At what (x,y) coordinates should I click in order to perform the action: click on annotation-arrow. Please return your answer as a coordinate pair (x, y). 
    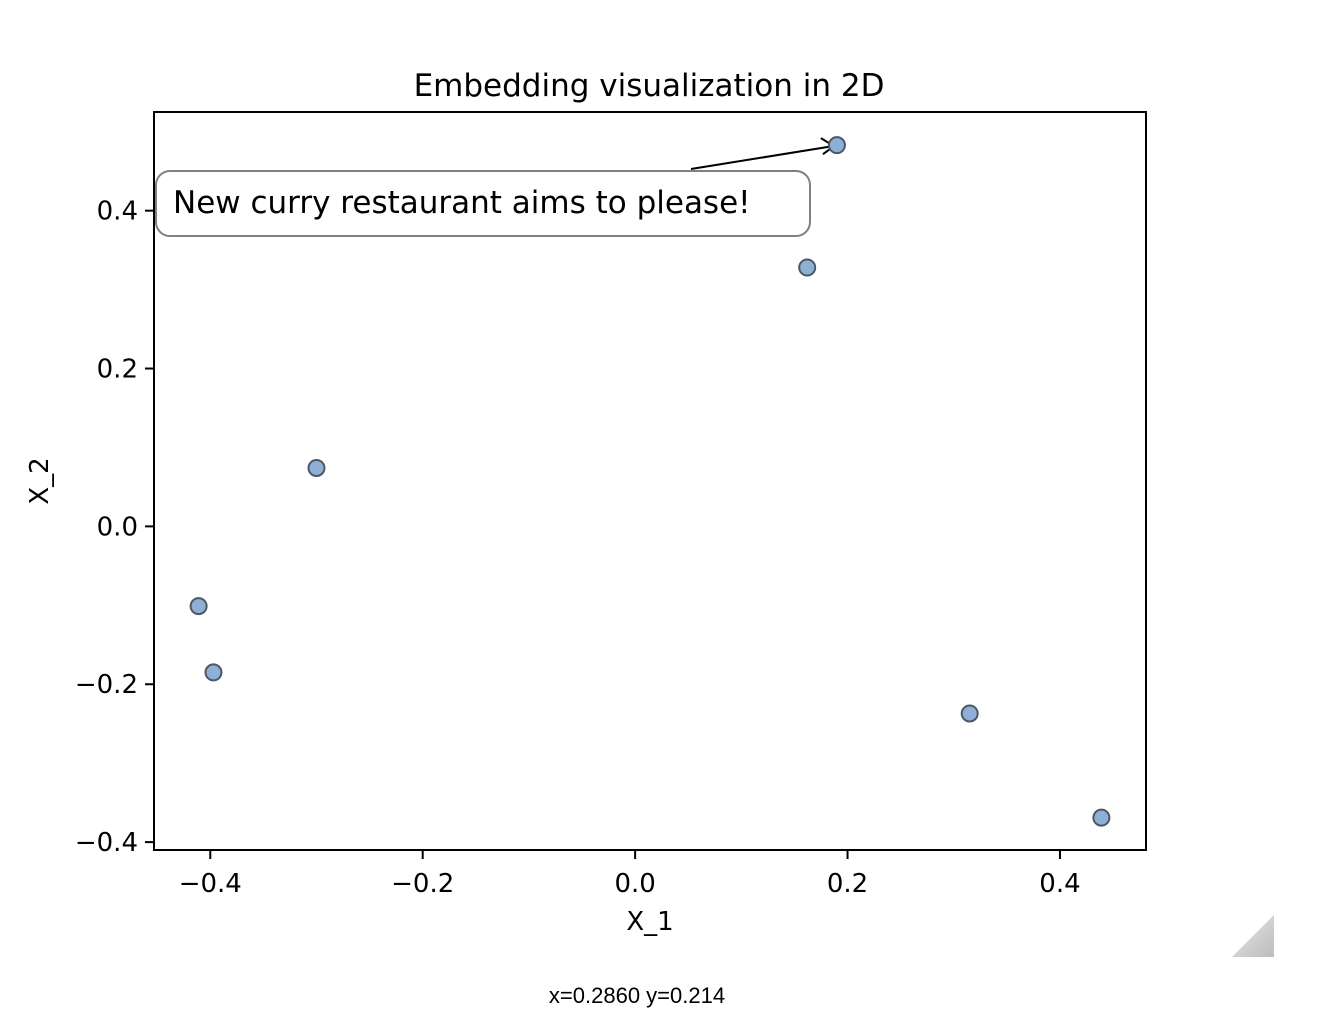
    Looking at the image, I should click on (762, 157).